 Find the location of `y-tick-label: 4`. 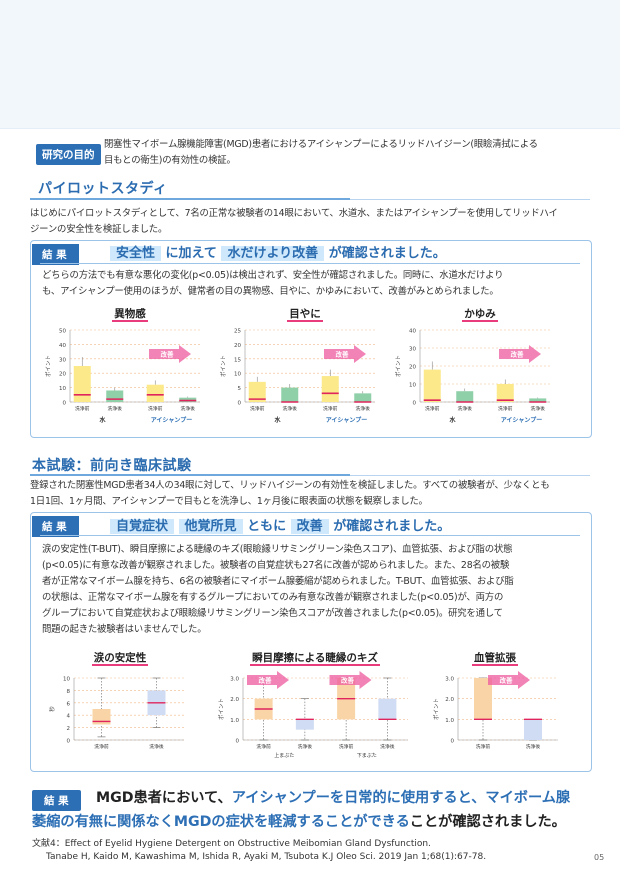

y-tick-label: 4 is located at coordinates (69, 717).